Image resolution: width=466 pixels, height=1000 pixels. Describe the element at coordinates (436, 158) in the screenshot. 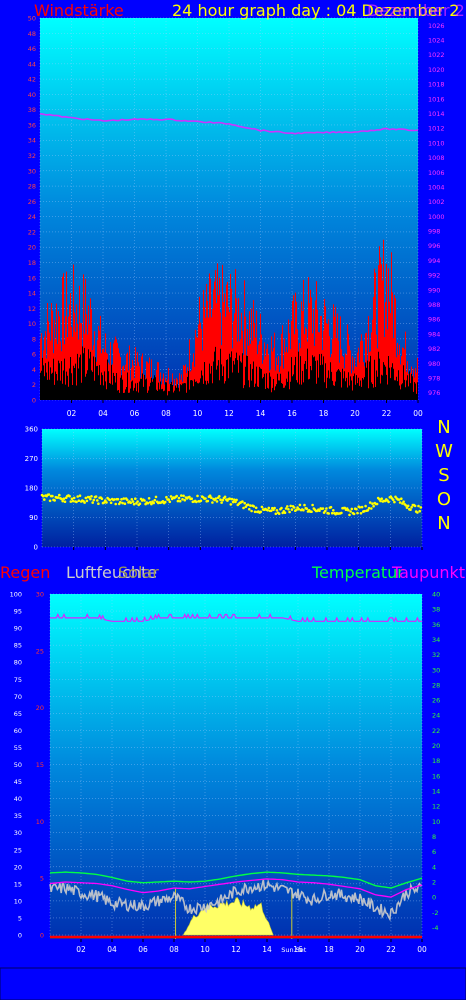

I see `pressure-y-tick-label: 1008` at that location.